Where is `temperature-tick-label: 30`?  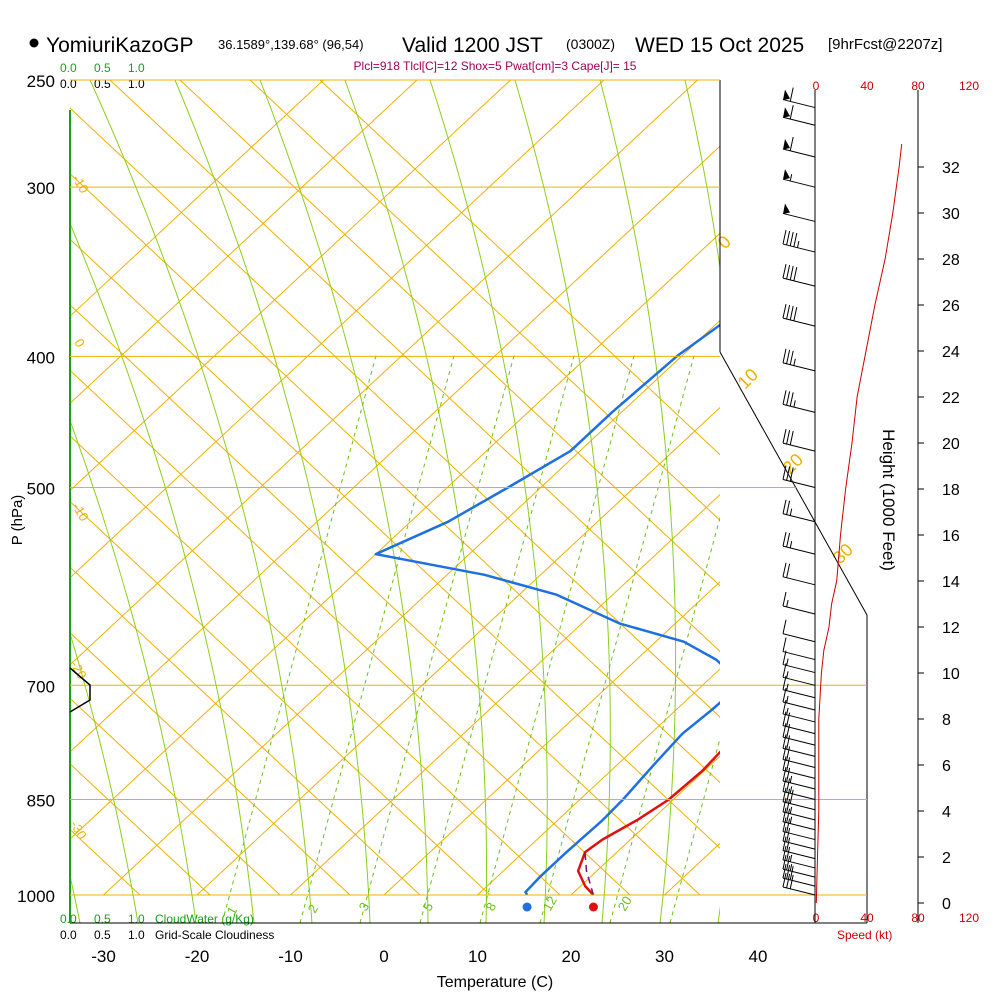
temperature-tick-label: 30 is located at coordinates (664, 956).